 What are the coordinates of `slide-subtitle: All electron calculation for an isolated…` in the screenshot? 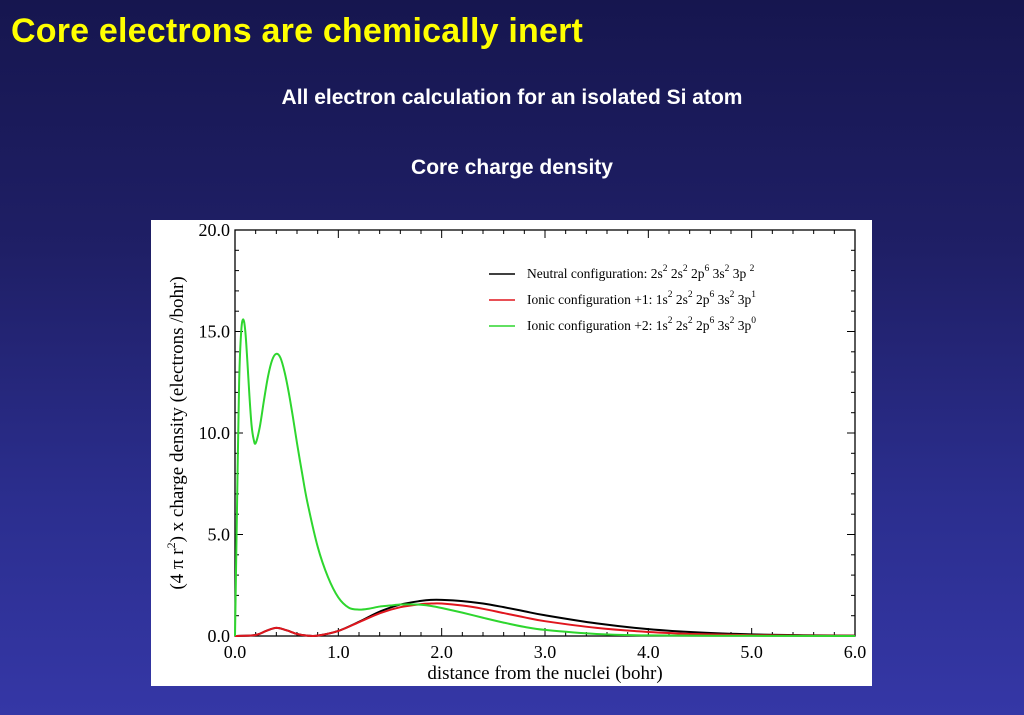 It's located at (512, 97).